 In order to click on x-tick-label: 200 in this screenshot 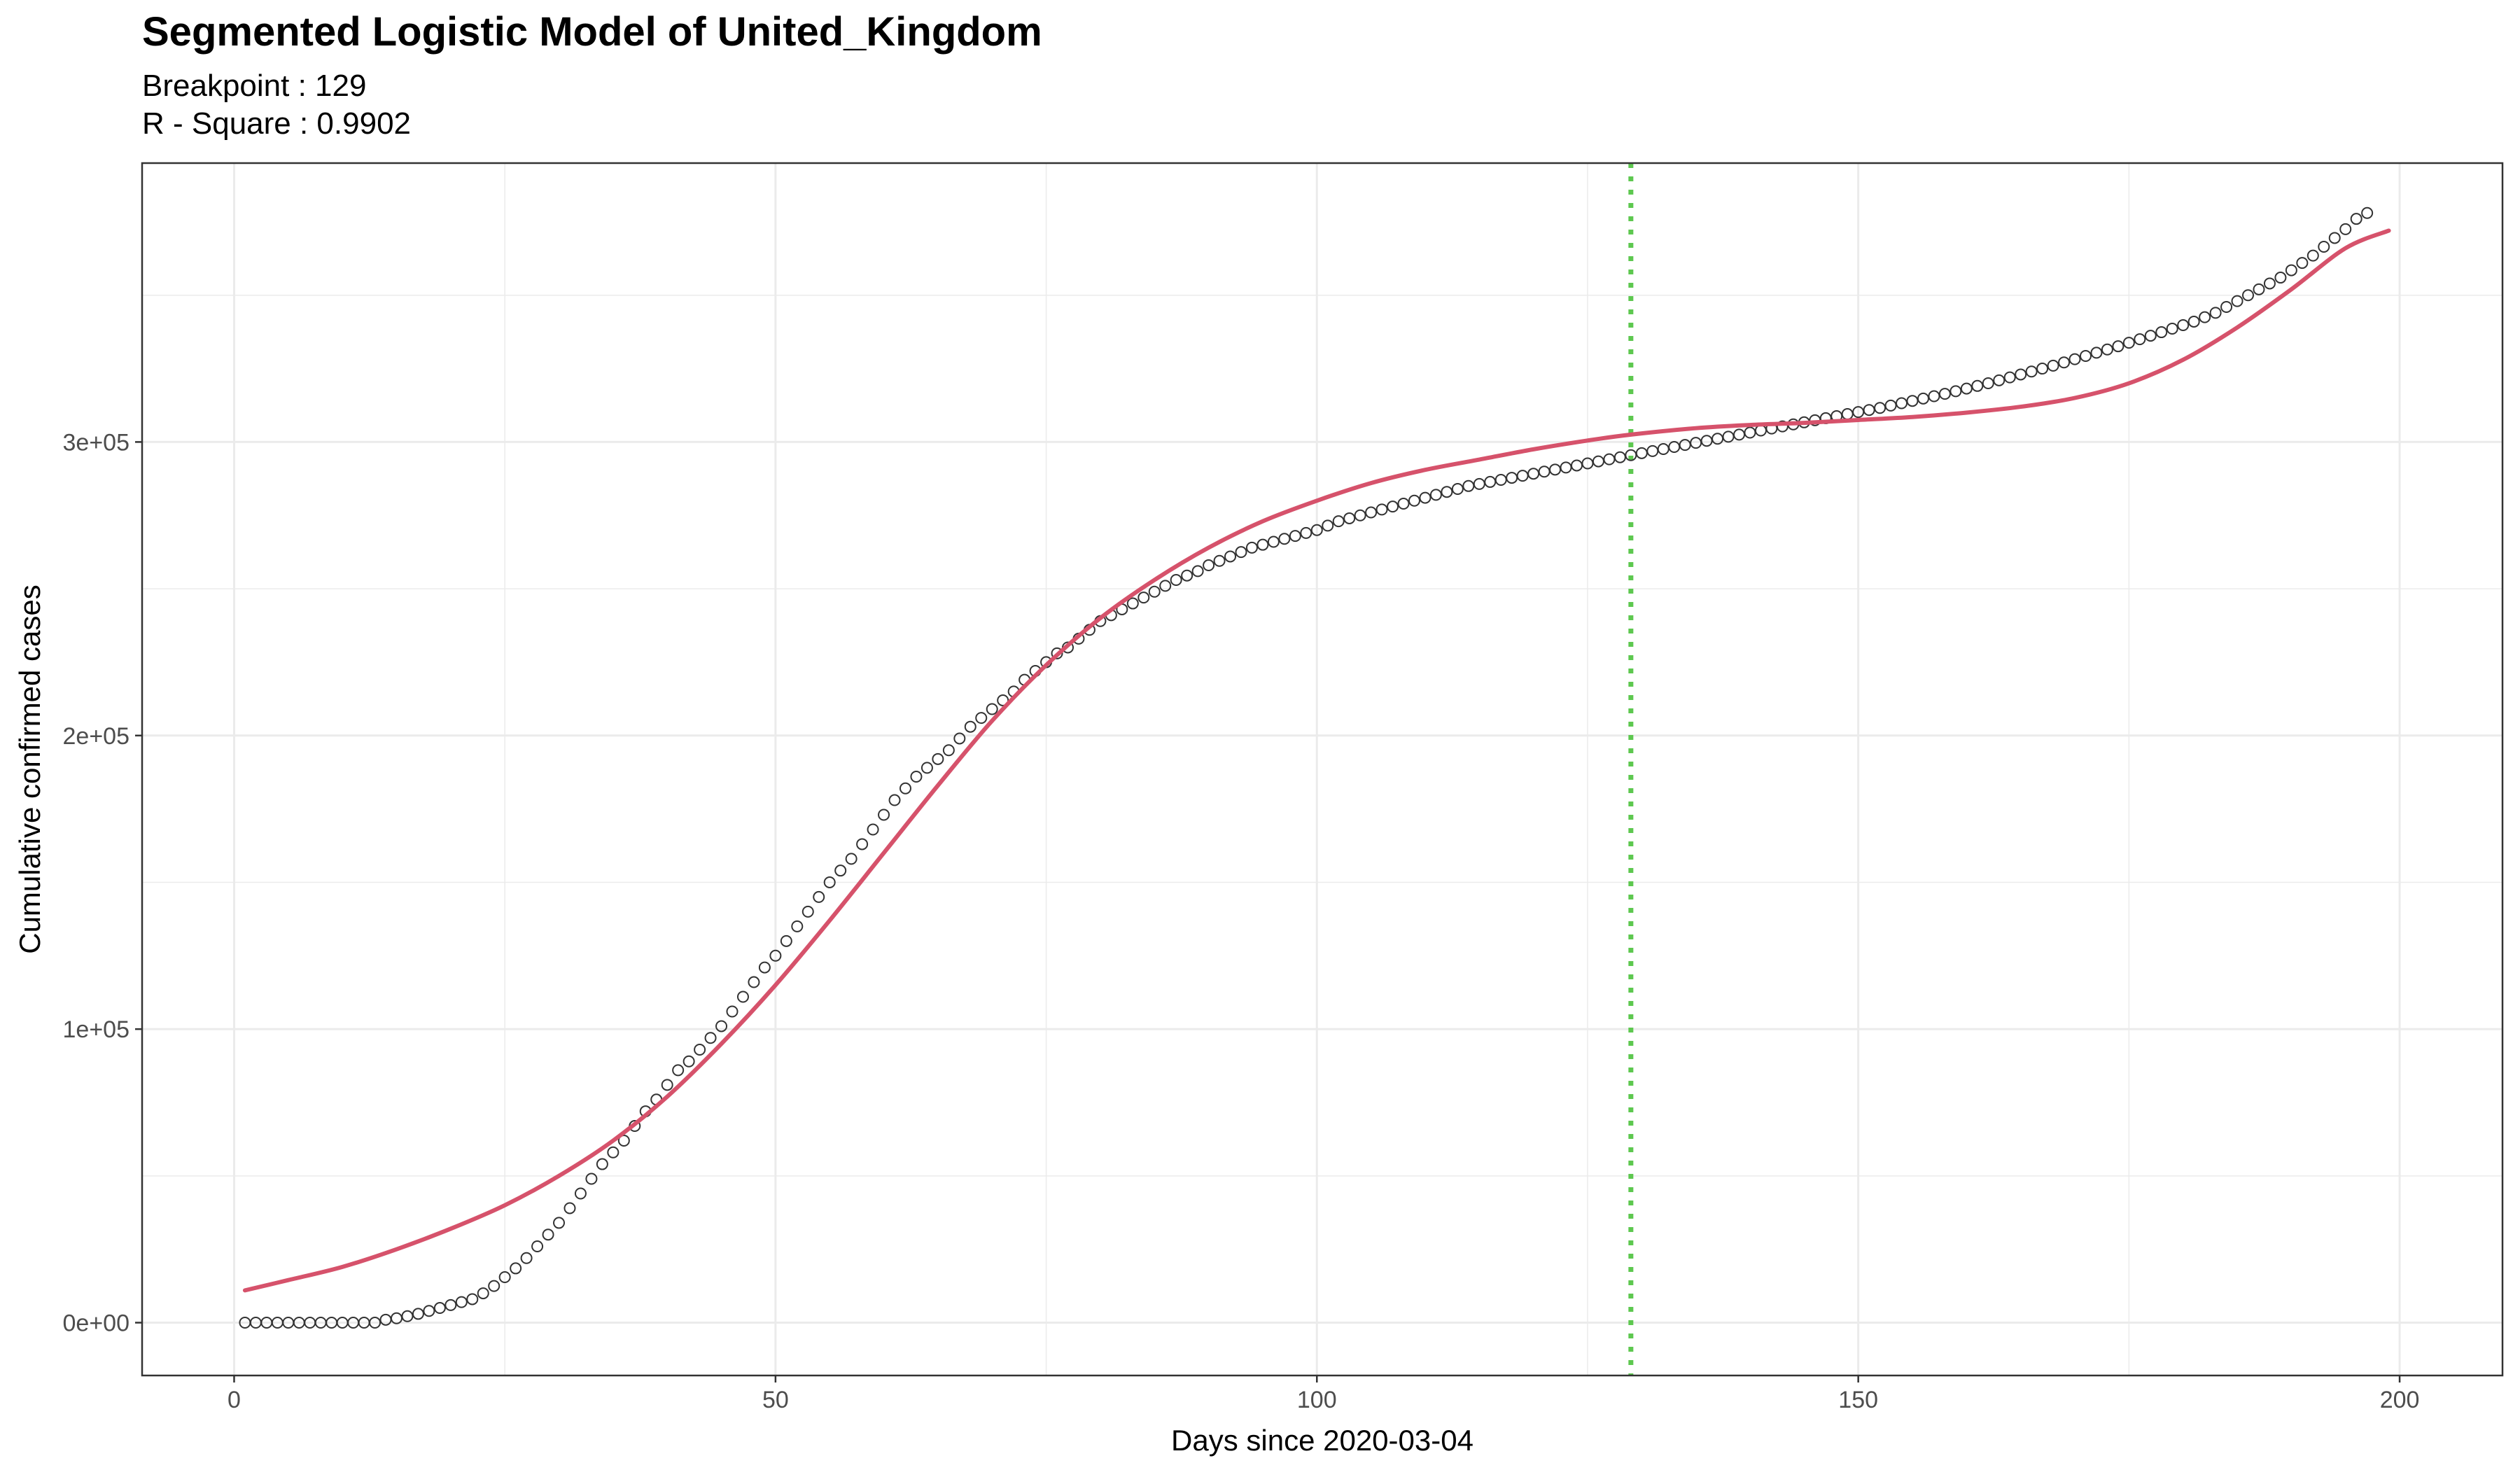, I will do `click(2400, 1400)`.